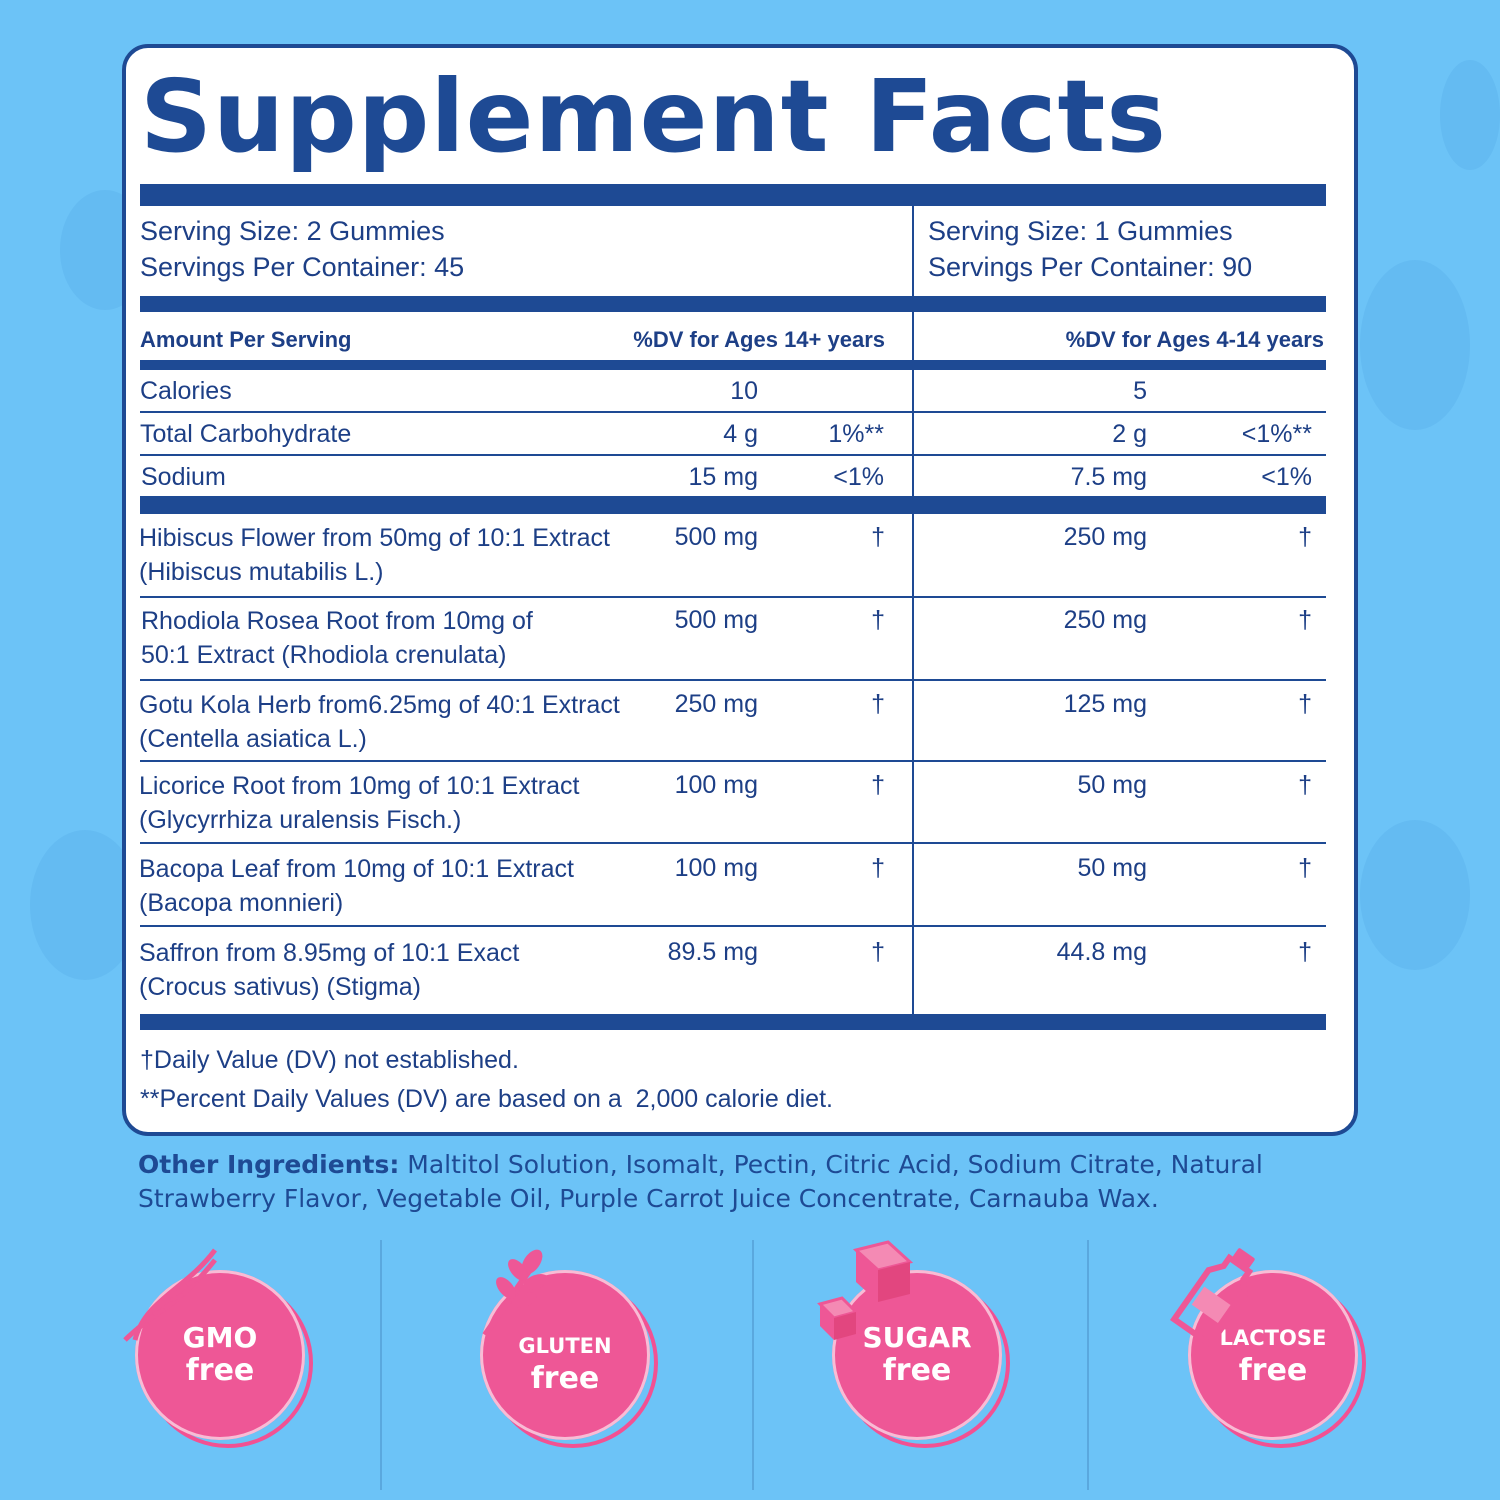  What do you see at coordinates (1129, 434) in the screenshot?
I see `amount-right: 2 g` at bounding box center [1129, 434].